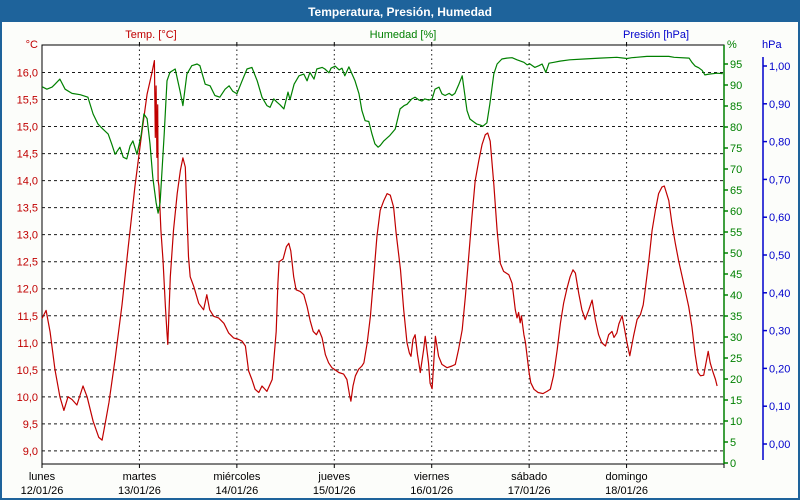  What do you see at coordinates (27, 74) in the screenshot?
I see `temp-tick-label: 16,0` at bounding box center [27, 74].